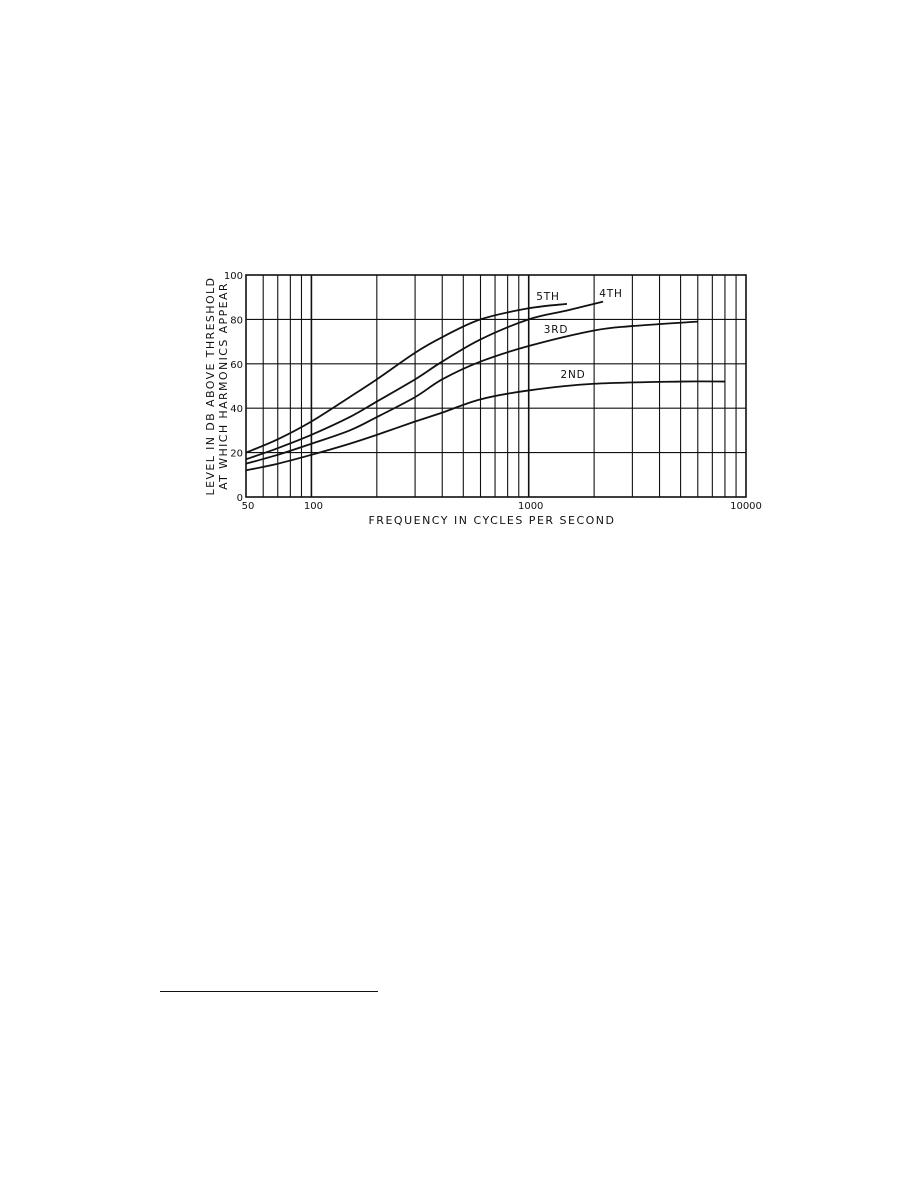 This screenshot has height=1188, width=918. What do you see at coordinates (313, 506) in the screenshot?
I see `x-tick-label: 100` at bounding box center [313, 506].